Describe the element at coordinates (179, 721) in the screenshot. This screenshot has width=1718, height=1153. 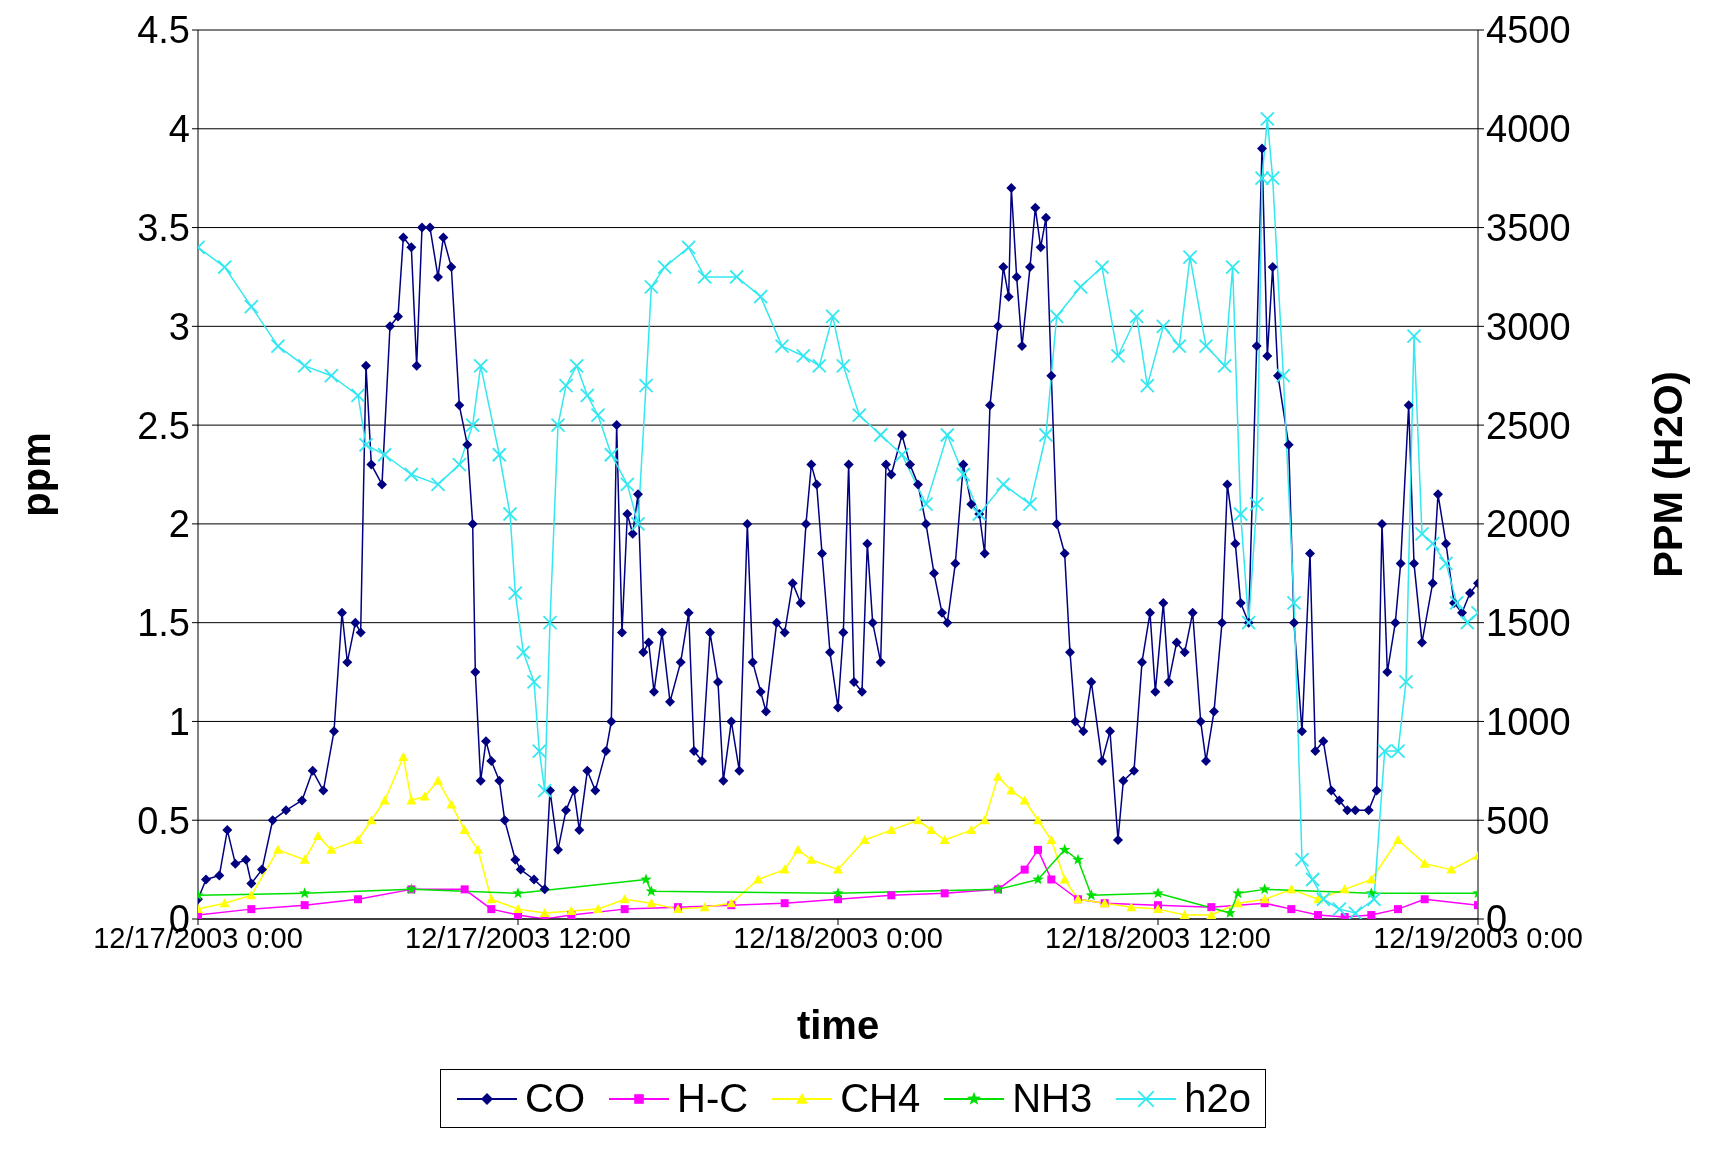
I see `y-tick-label: 1` at that location.